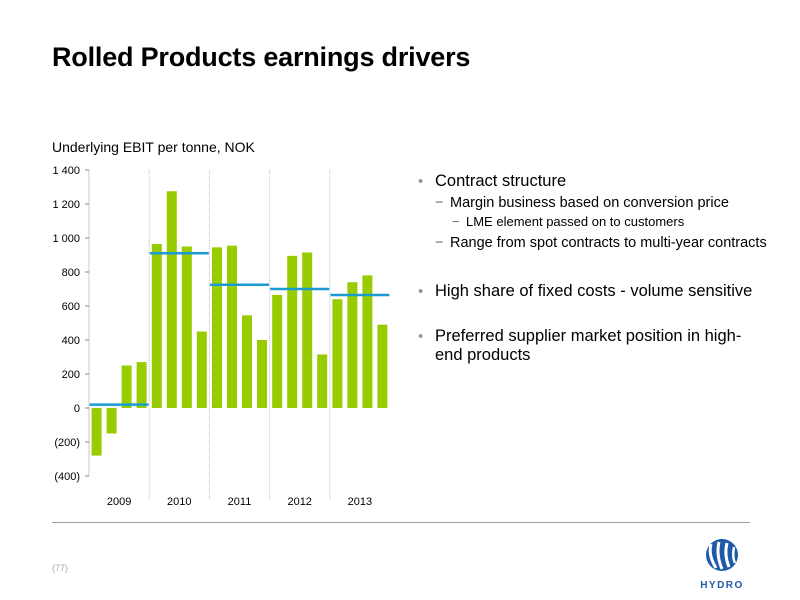 The image size is (800, 600). I want to click on bullet-contract-structure: Contract structure, so click(593, 181).